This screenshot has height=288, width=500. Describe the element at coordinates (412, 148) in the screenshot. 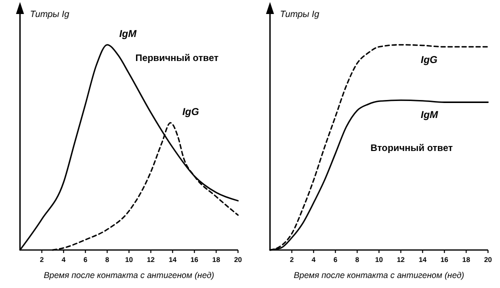

I see `annotation: Вторичный ответ` at that location.